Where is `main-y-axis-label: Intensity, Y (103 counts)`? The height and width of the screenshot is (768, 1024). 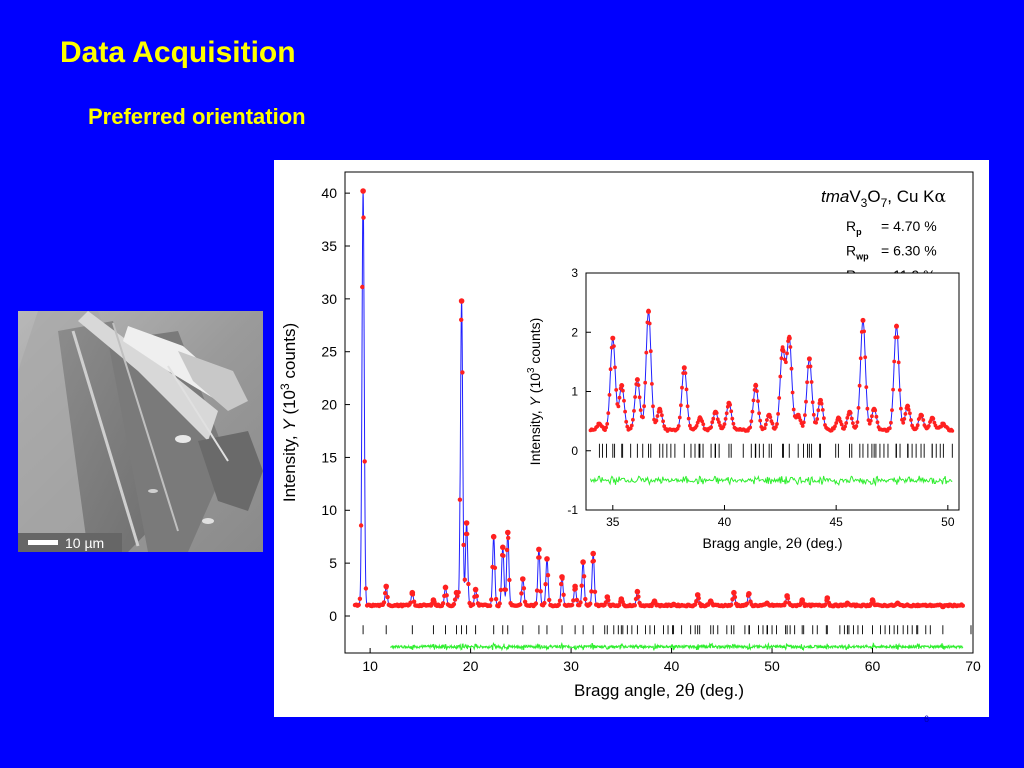 main-y-axis-label: Intensity, Y (103 counts) is located at coordinates (288, 412).